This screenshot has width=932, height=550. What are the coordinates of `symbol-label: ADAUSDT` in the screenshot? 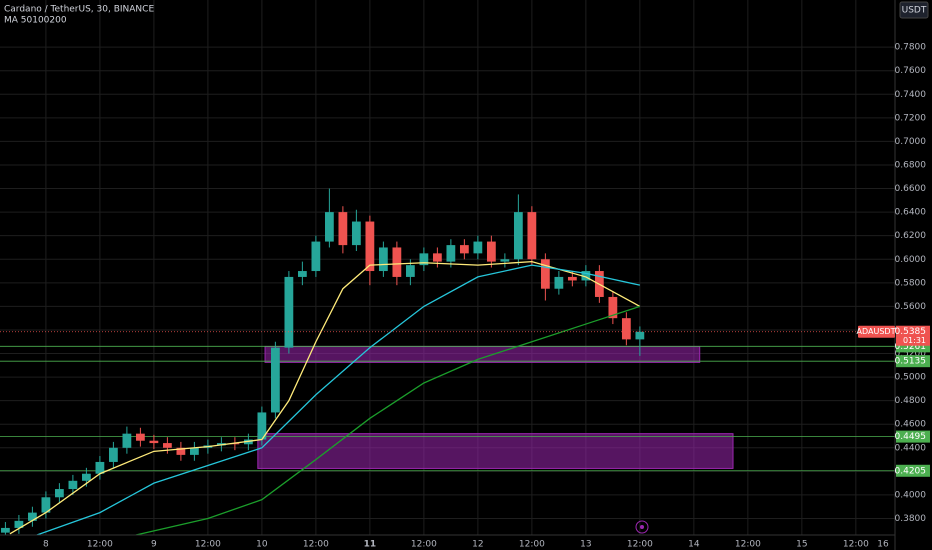 It's located at (876, 331).